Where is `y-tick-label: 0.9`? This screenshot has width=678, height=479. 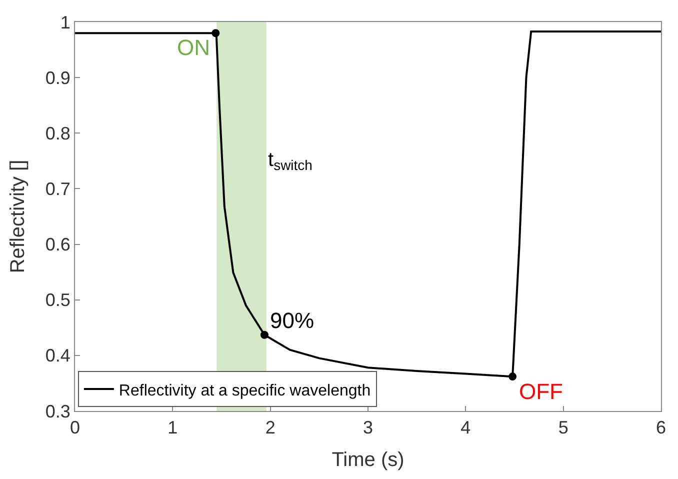
y-tick-label: 0.9 is located at coordinates (57, 78).